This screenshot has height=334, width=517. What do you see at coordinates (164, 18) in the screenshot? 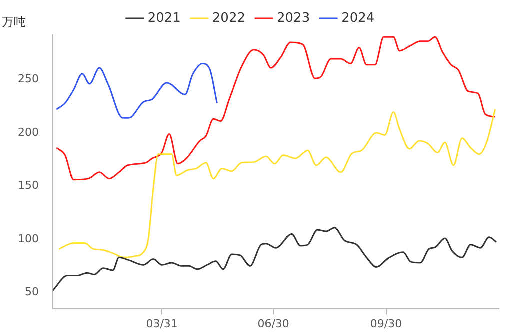
I see `legend-label: 2021` at bounding box center [164, 18].